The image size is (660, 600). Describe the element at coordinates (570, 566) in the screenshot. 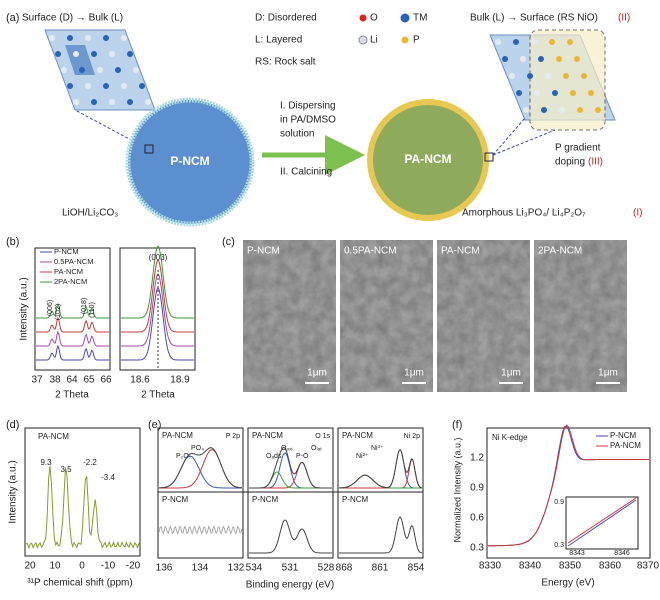

I see `x-tick-label: 8350` at that location.